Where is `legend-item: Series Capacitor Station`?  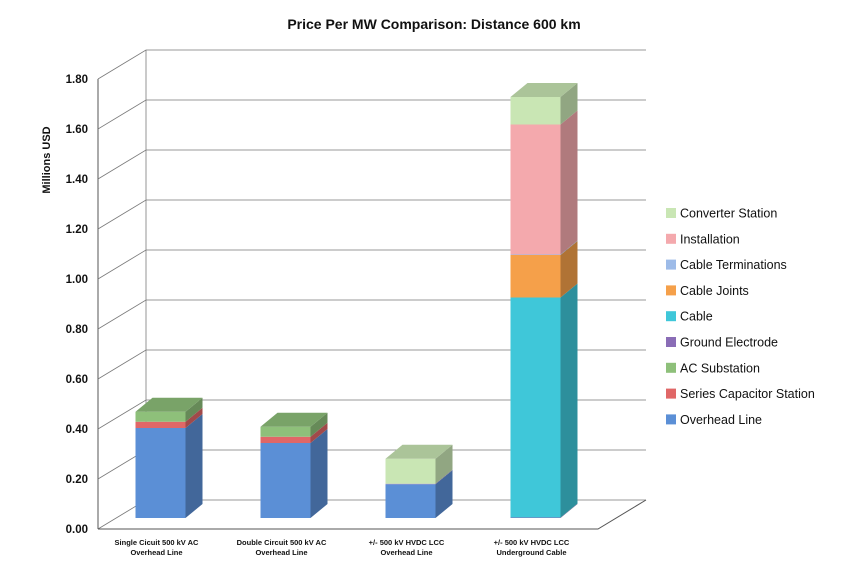 legend-item: Series Capacitor Station is located at coordinates (740, 394).